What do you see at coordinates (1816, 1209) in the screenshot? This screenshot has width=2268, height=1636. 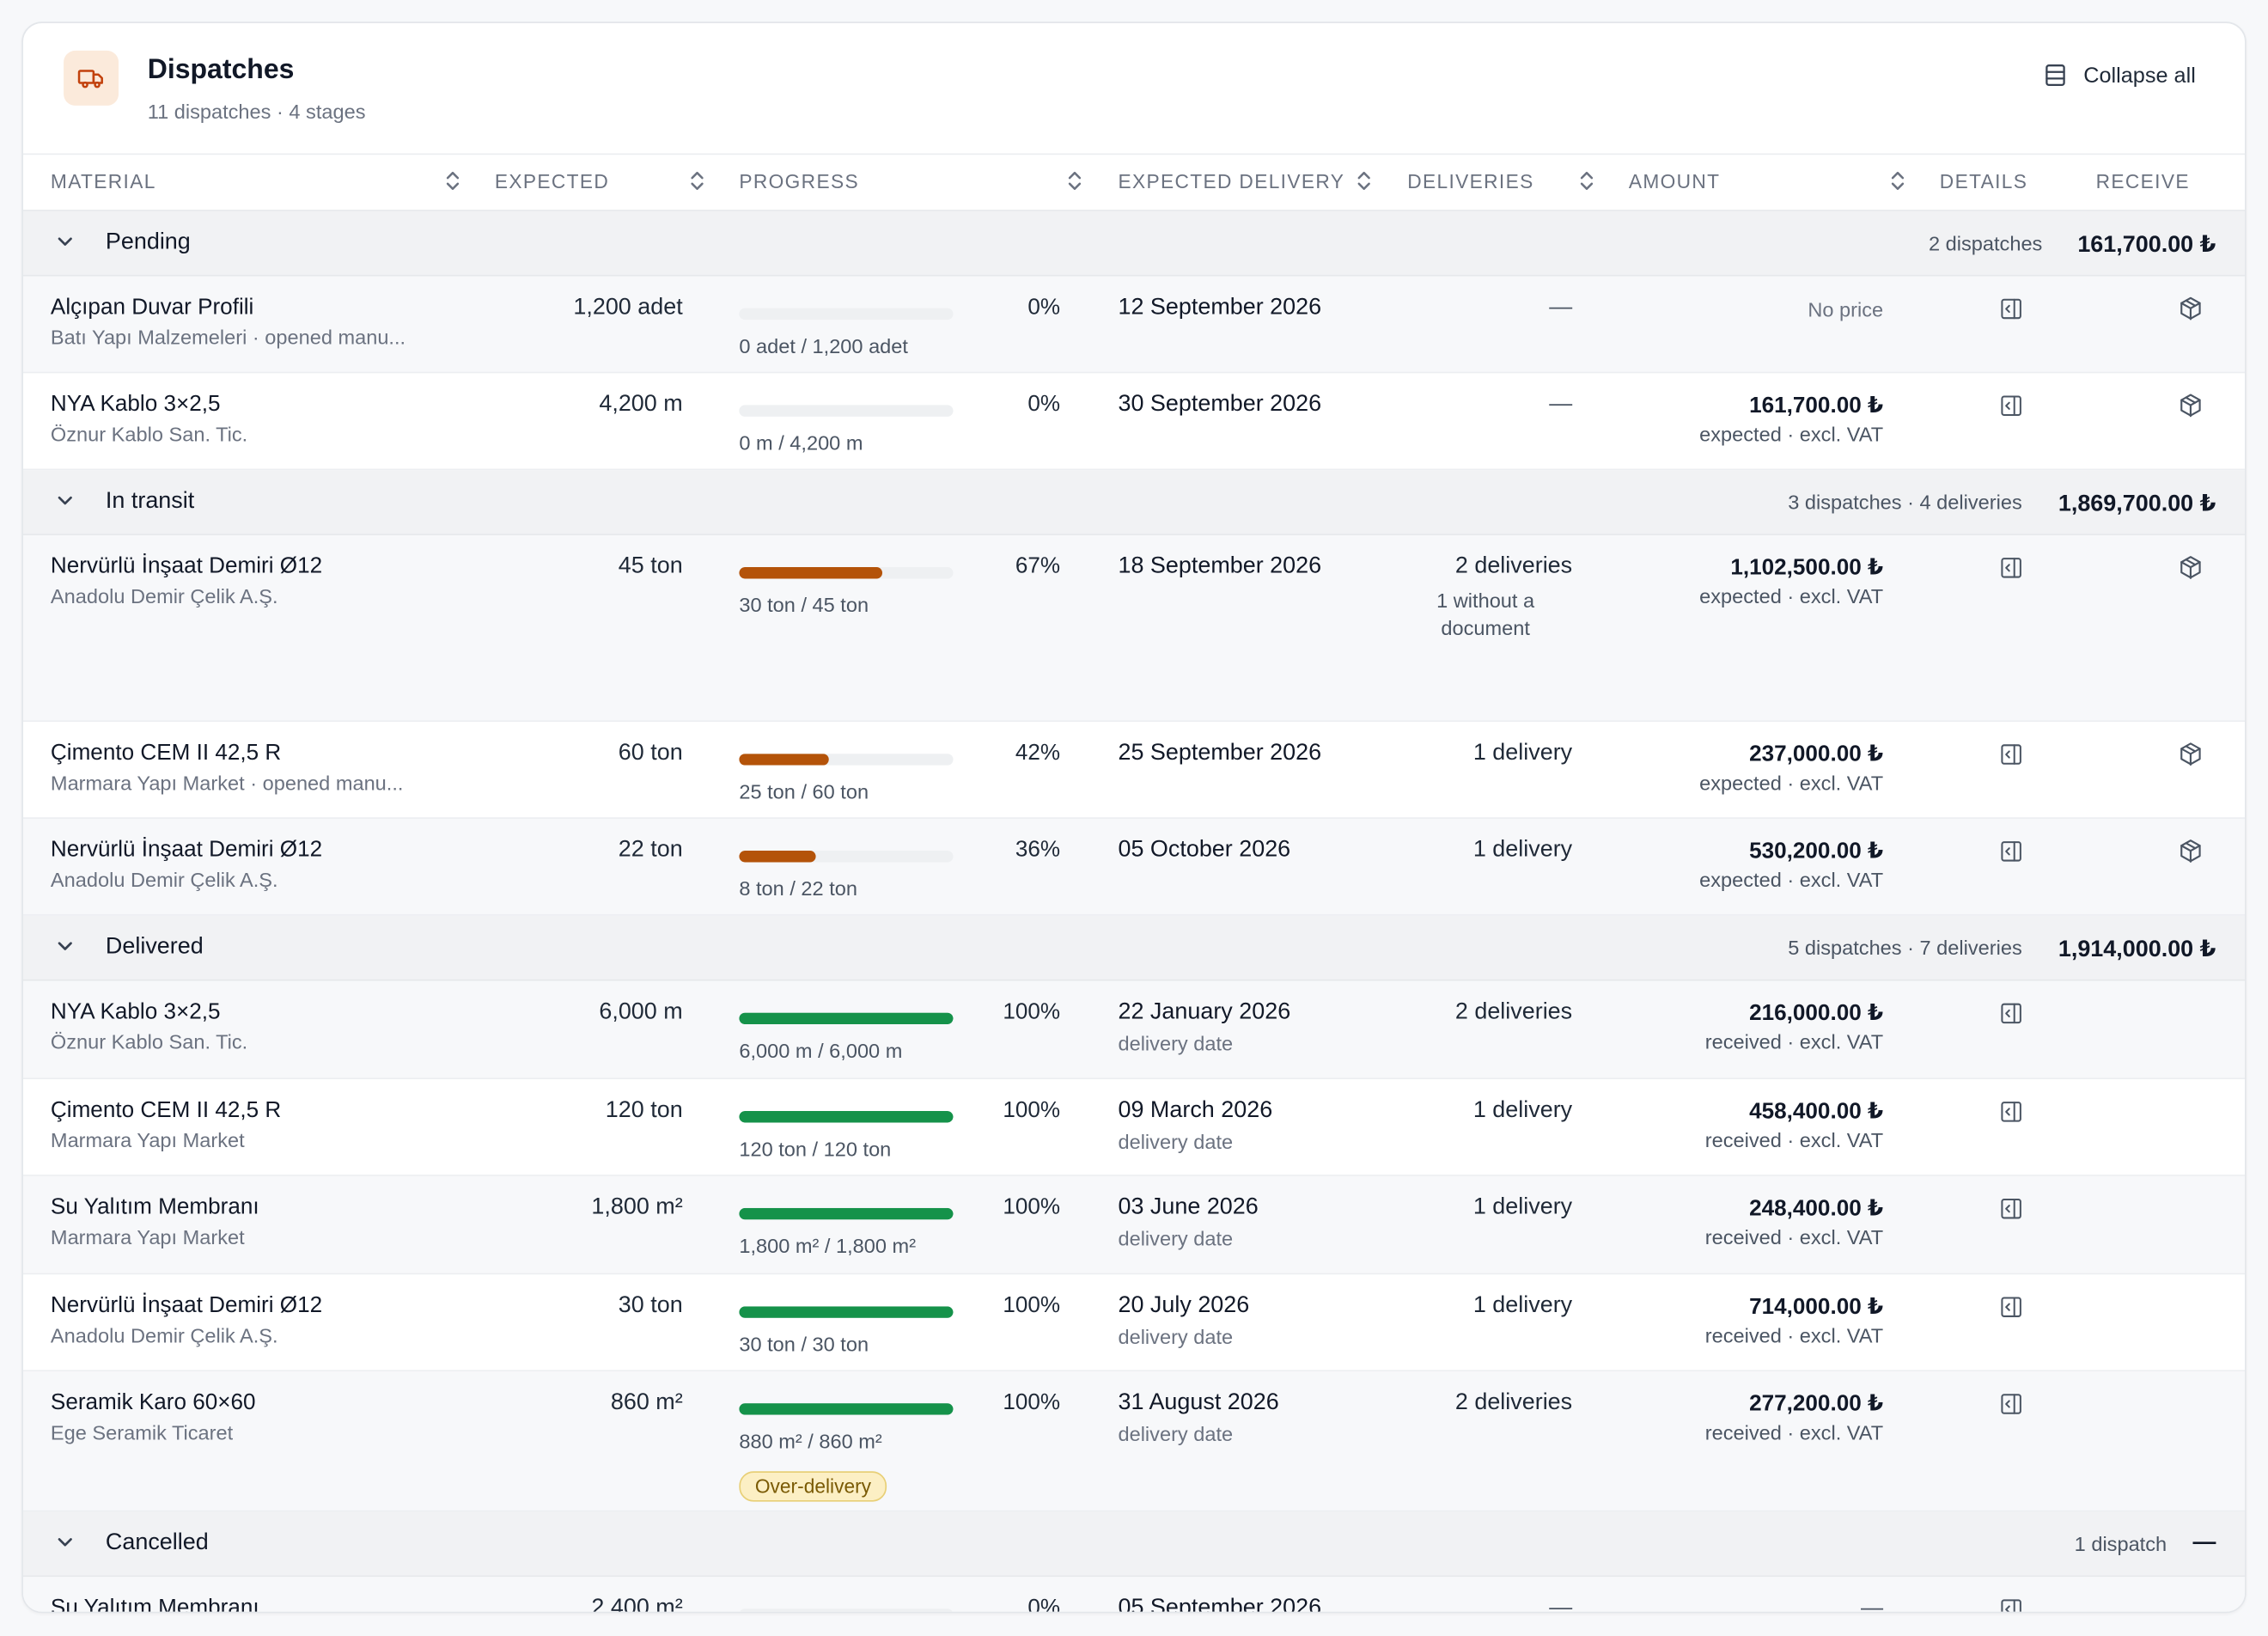 I see `amount-value: 248,400.00 ₺` at bounding box center [1816, 1209].